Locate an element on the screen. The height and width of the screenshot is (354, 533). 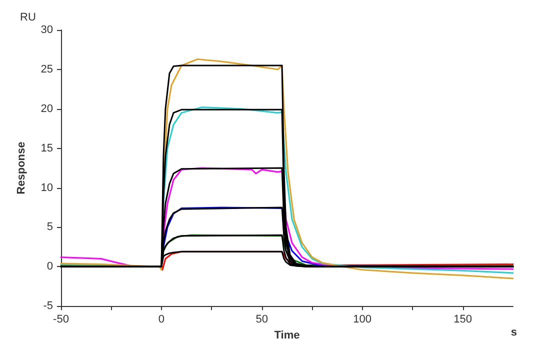
y-tick-label: 25 is located at coordinates (46, 69).